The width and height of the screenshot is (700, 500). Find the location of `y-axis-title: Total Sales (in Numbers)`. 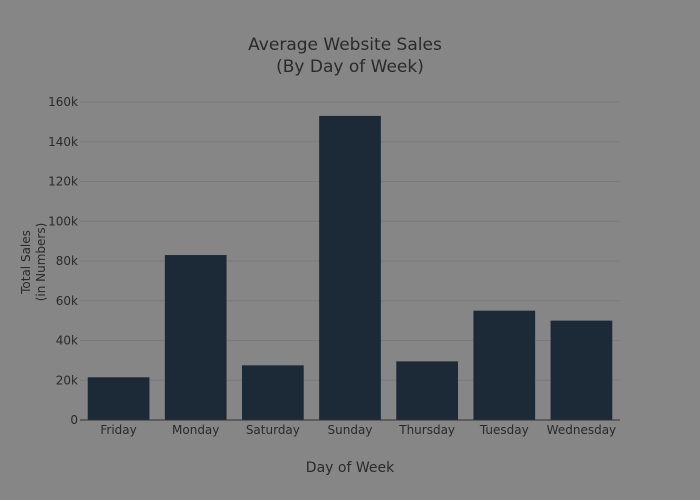

y-axis-title: Total Sales (in Numbers) is located at coordinates (33, 262).